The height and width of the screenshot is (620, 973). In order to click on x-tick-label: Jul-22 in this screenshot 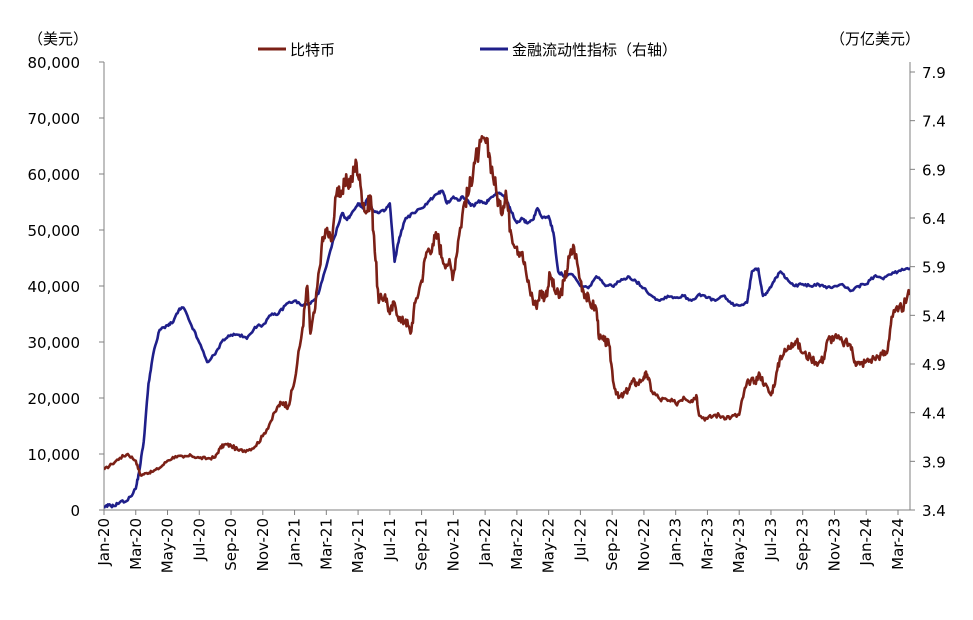, I will do `click(580, 540)`.